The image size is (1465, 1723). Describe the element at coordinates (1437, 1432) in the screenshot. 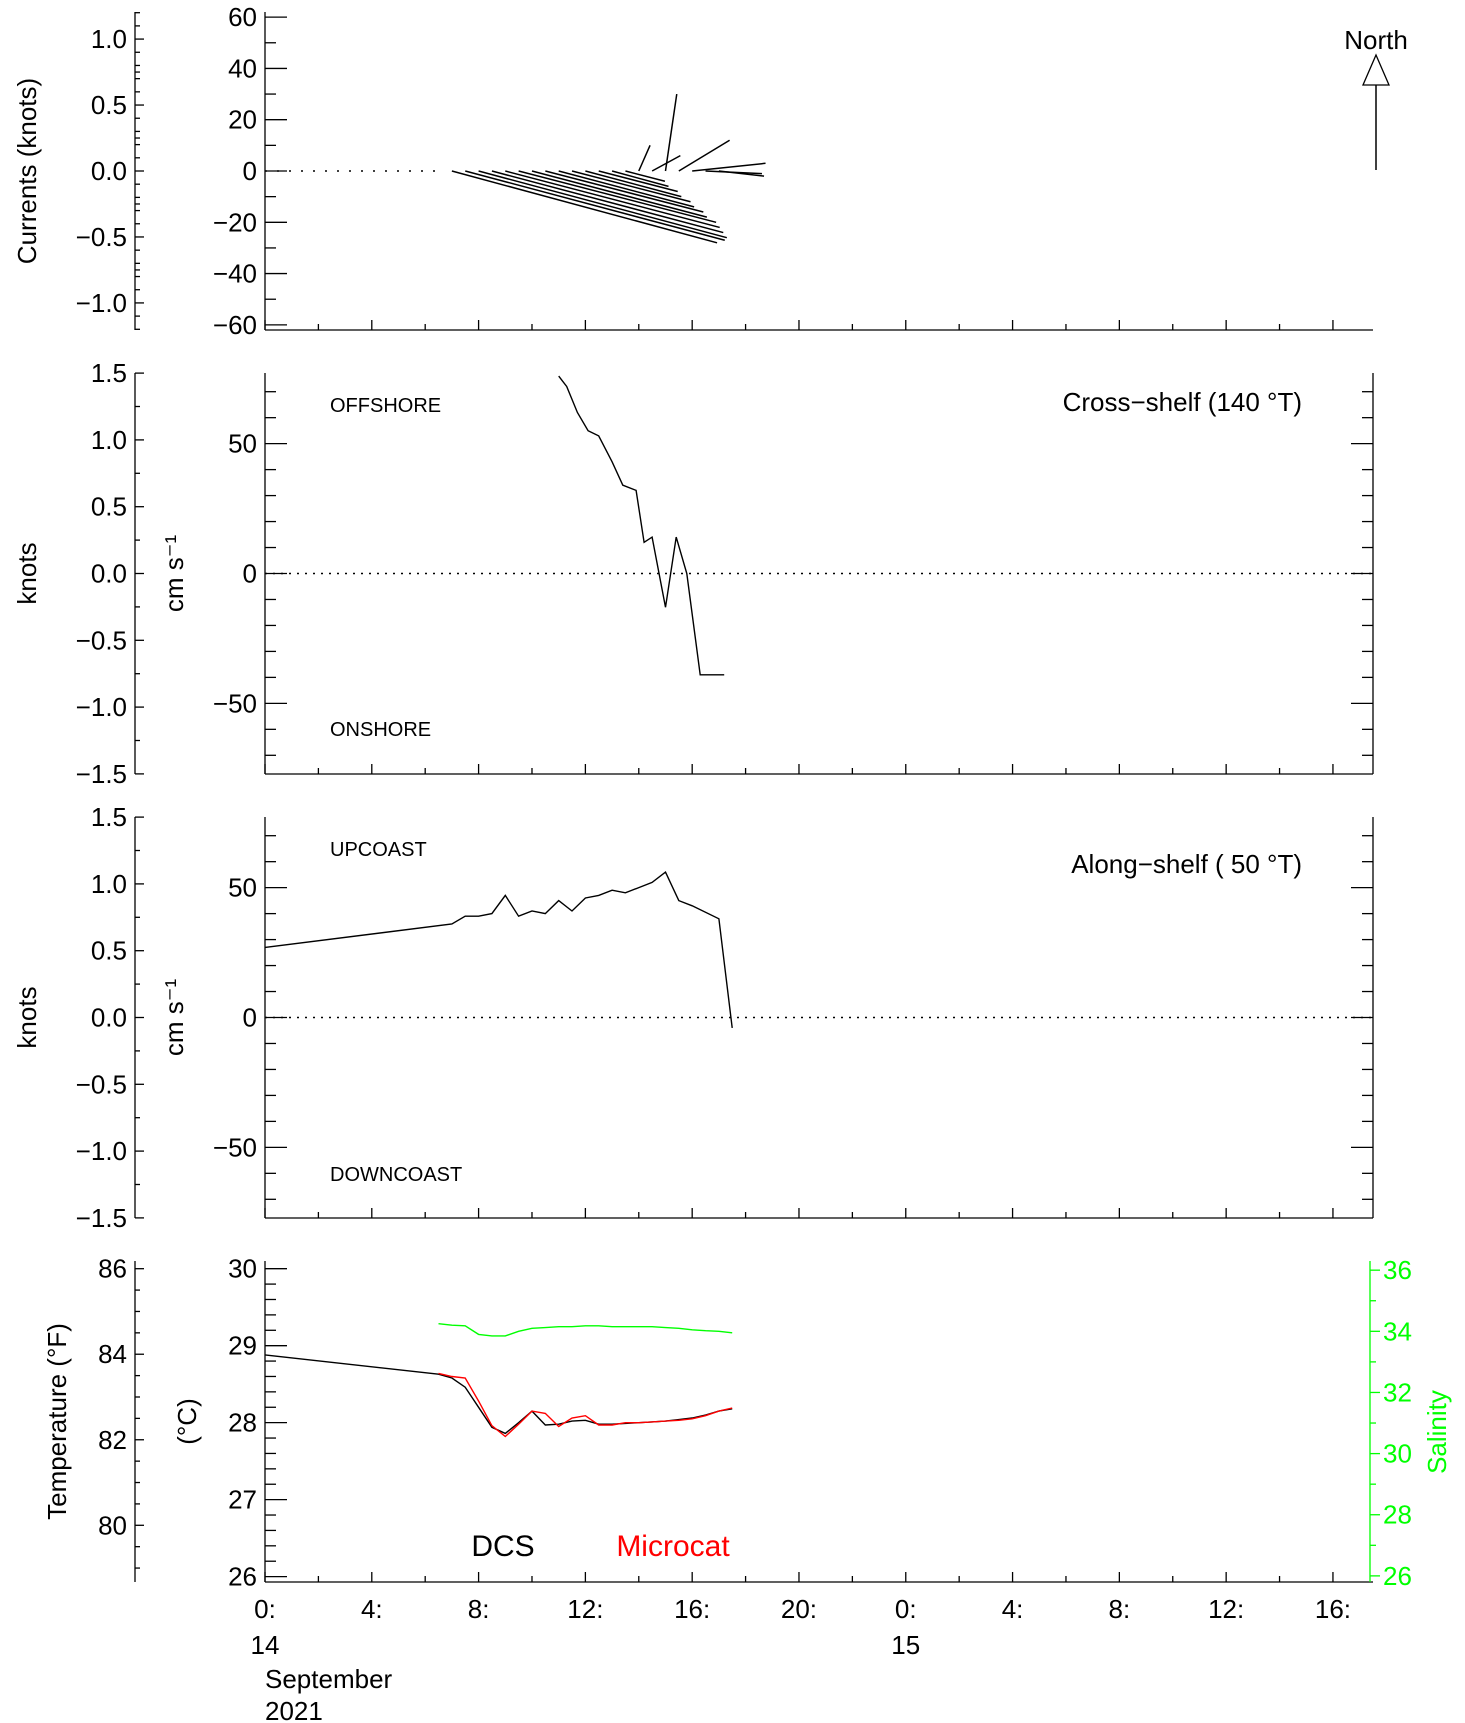

I see `salinity-ylabel: Salinity` at that location.